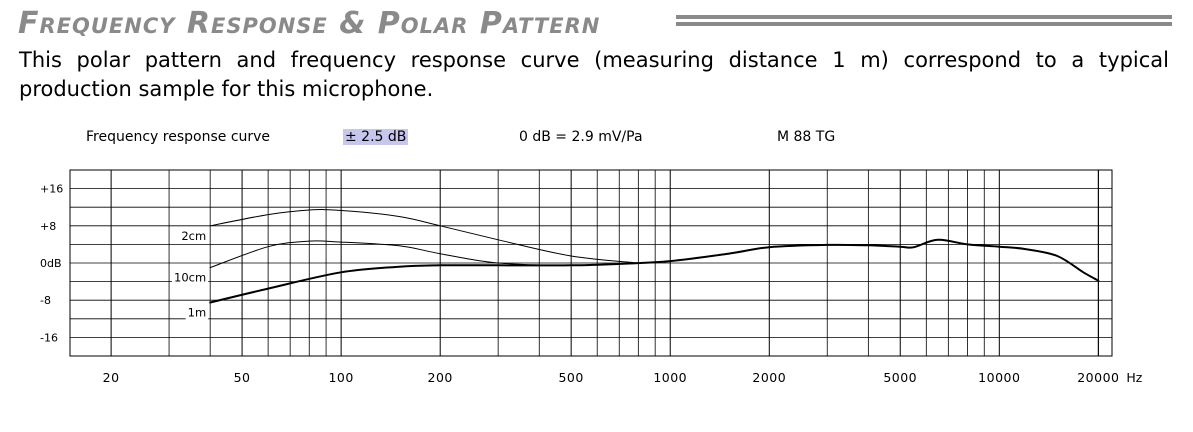 This screenshot has width=1193, height=432. I want to click on series-label: 1m, so click(197, 313).